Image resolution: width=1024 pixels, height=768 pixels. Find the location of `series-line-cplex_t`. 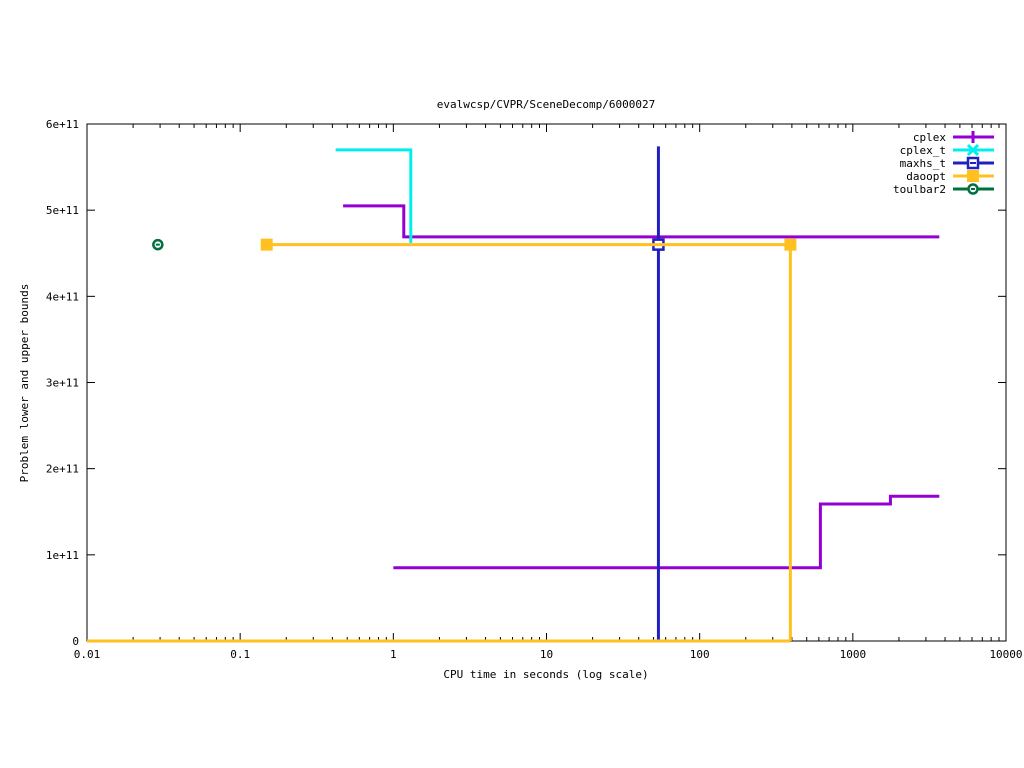

series-line-cplex_t is located at coordinates (374, 195).